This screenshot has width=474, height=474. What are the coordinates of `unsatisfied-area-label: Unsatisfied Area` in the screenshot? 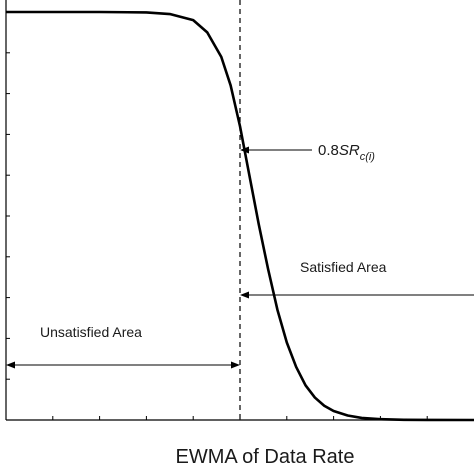 It's located at (91, 332).